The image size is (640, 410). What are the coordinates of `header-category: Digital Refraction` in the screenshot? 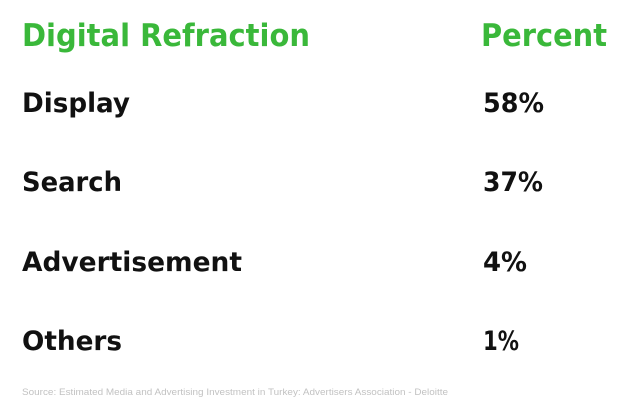 It's located at (166, 36).